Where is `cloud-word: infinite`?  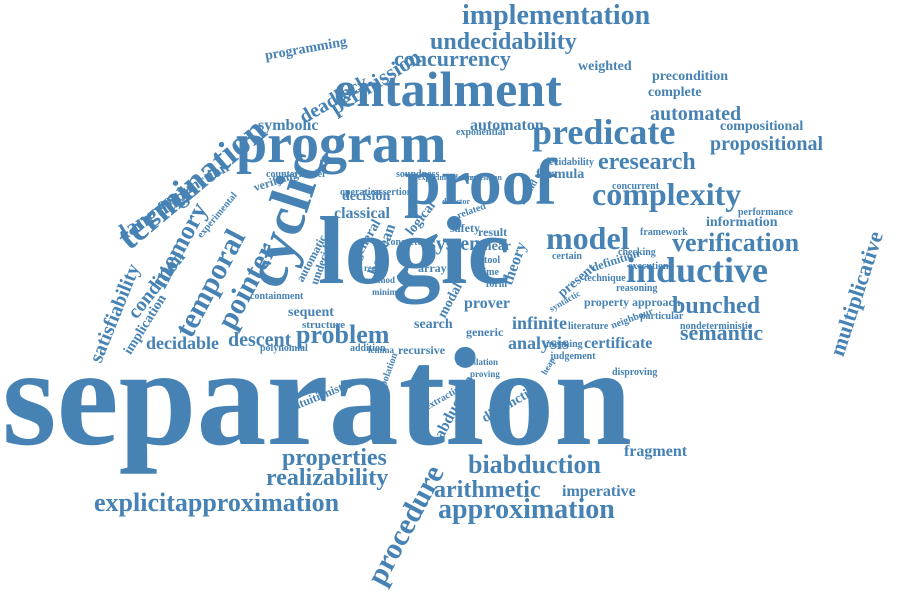 cloud-word: infinite is located at coordinates (540, 323).